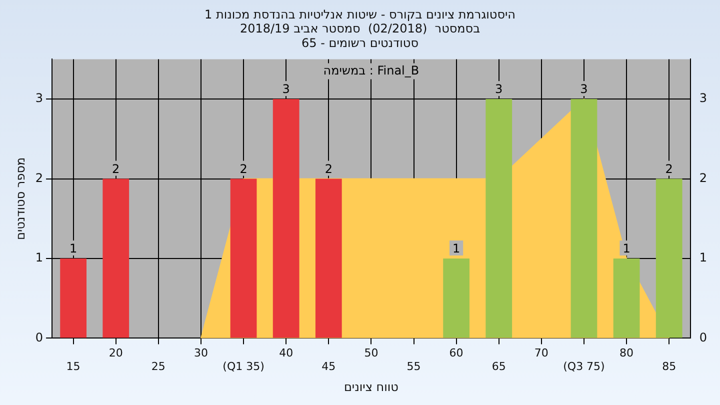 The image size is (720, 405). What do you see at coordinates (703, 337) in the screenshot?
I see `y2-tick-label: 0` at bounding box center [703, 337].